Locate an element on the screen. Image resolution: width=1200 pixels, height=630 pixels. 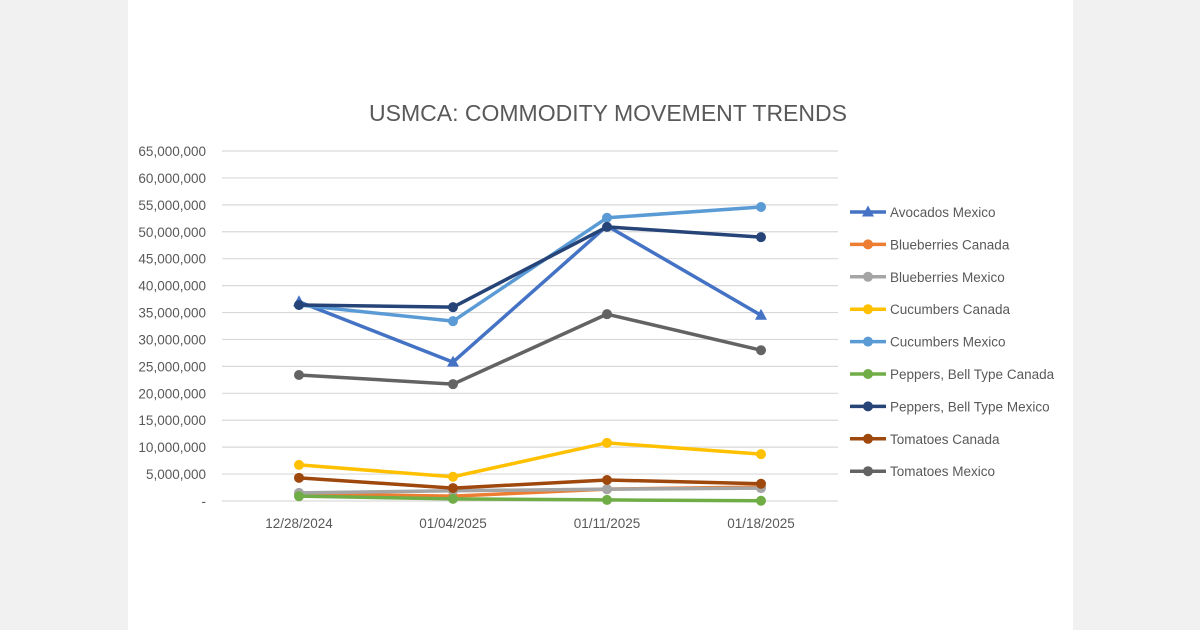
series-tomatoes-canada is located at coordinates (530, 483).